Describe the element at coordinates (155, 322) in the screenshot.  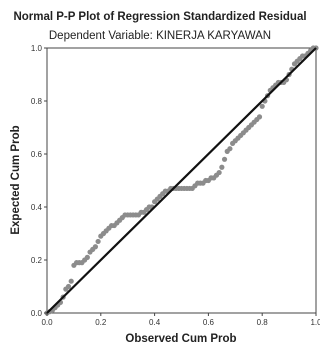
I see `x-tick-label: 0.4` at that location.